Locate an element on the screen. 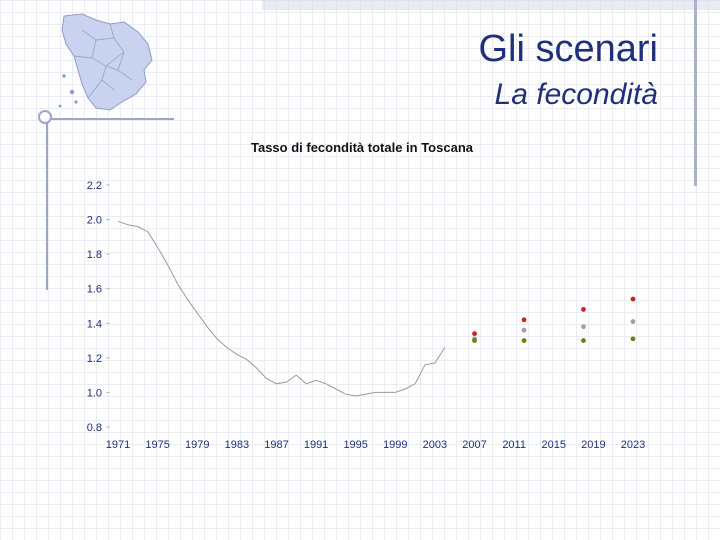  y-tick-label: 2.0 is located at coordinates (94, 221).